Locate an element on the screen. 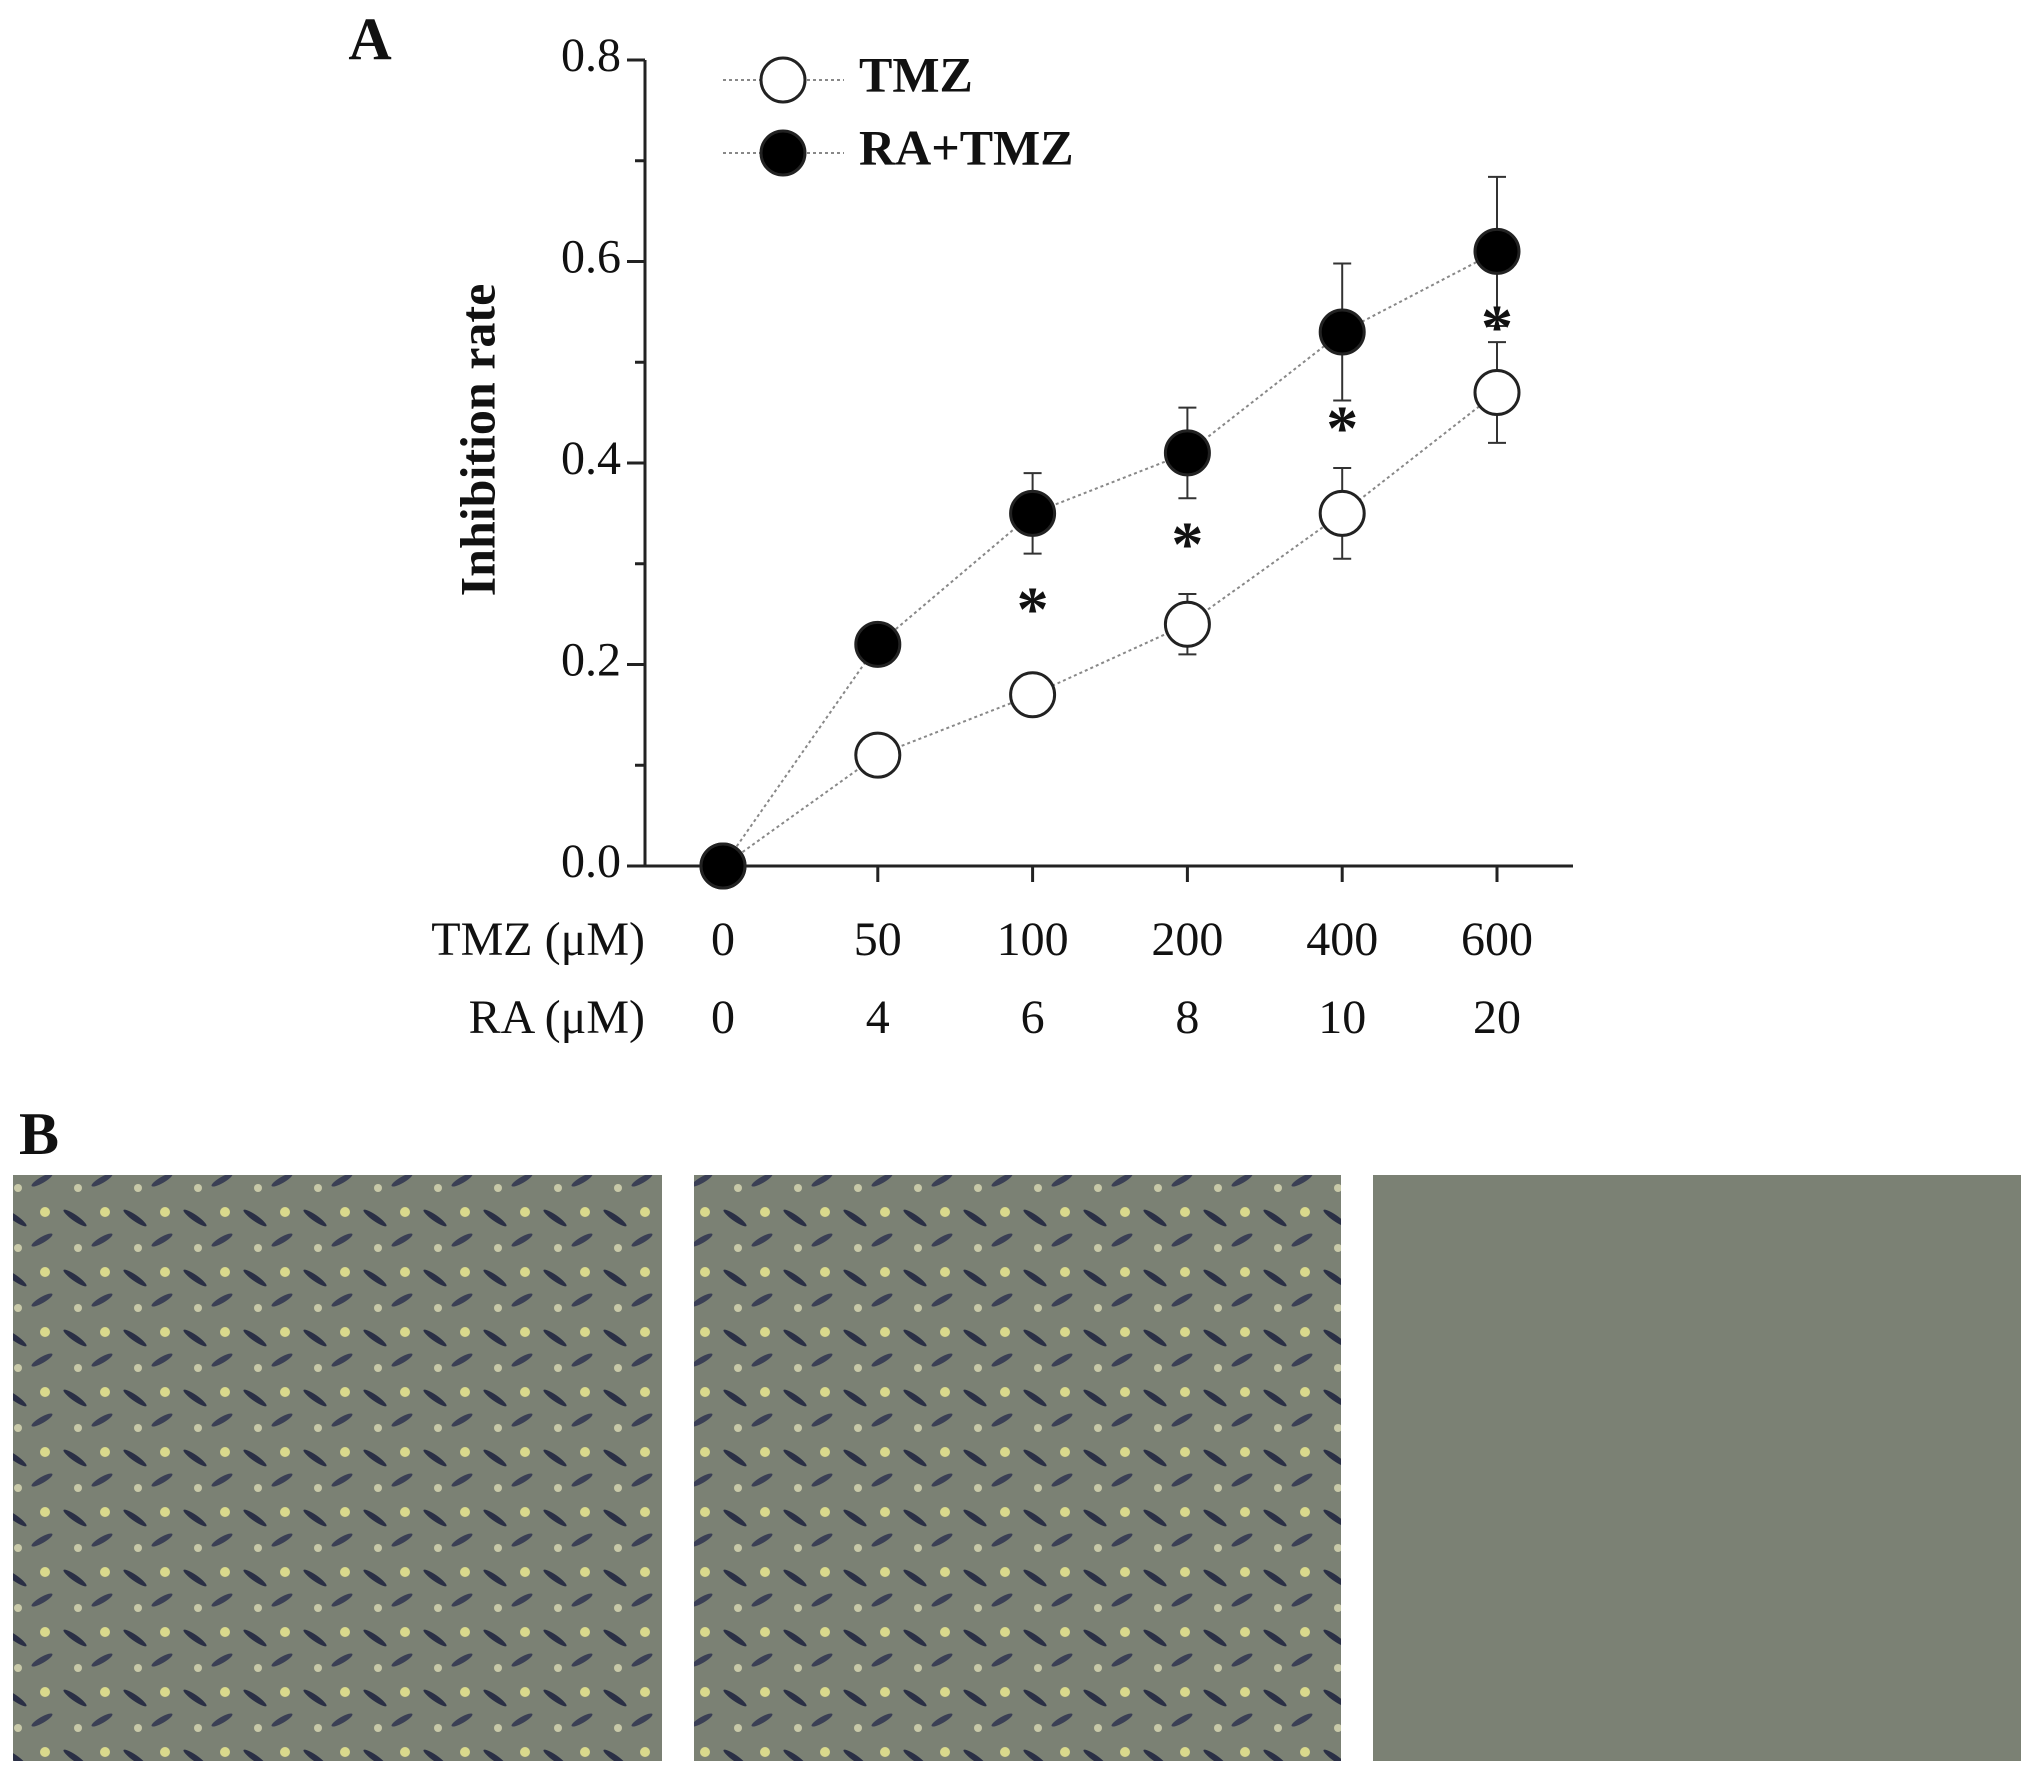 The width and height of the screenshot is (2031, 1769). y-tick-label: 0.4 is located at coordinates (591, 458).